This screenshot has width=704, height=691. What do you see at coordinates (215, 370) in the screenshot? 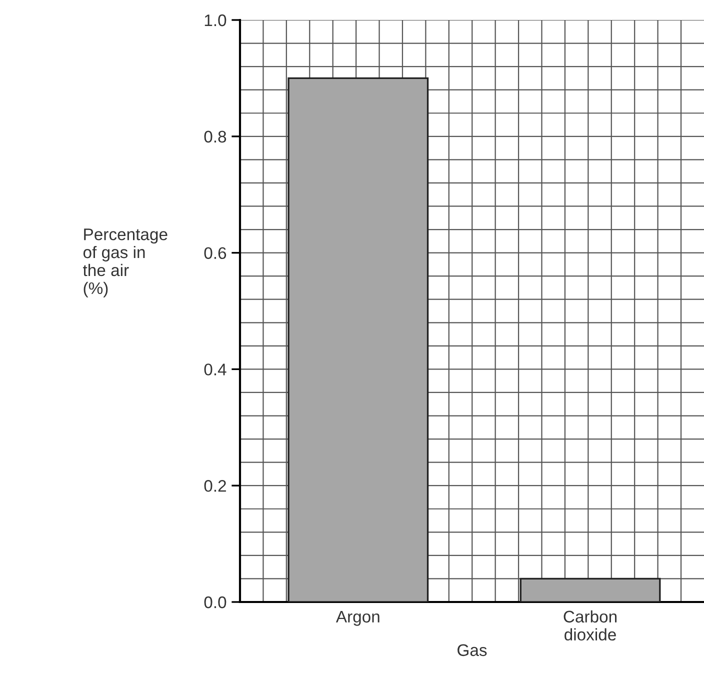
I see `y-tick-label: 0.4` at bounding box center [215, 370].